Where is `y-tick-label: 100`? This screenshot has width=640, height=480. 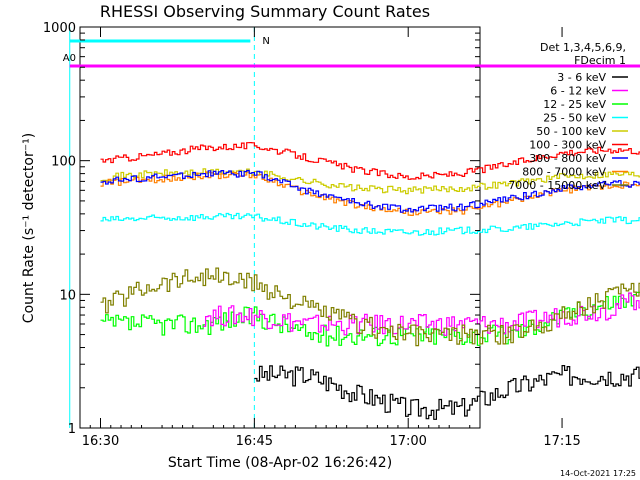
y-tick-label: 100 is located at coordinates (63, 162).